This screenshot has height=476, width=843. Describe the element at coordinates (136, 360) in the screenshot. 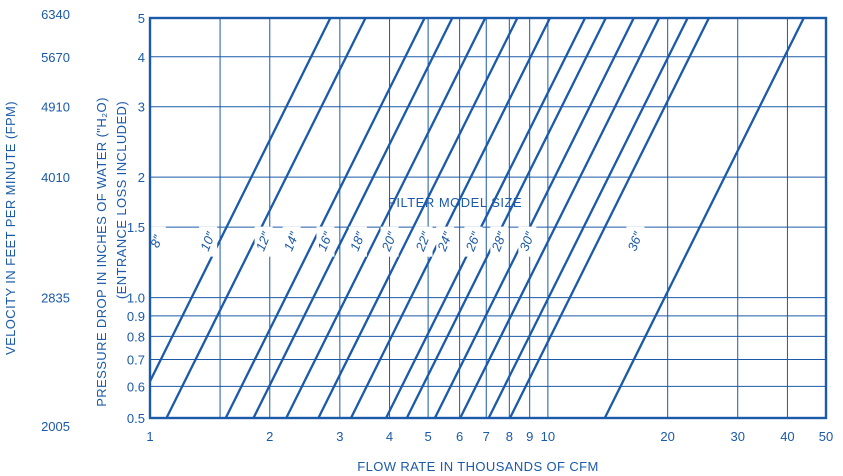

I see `y-tick-label-0.7: 0.7` at that location.